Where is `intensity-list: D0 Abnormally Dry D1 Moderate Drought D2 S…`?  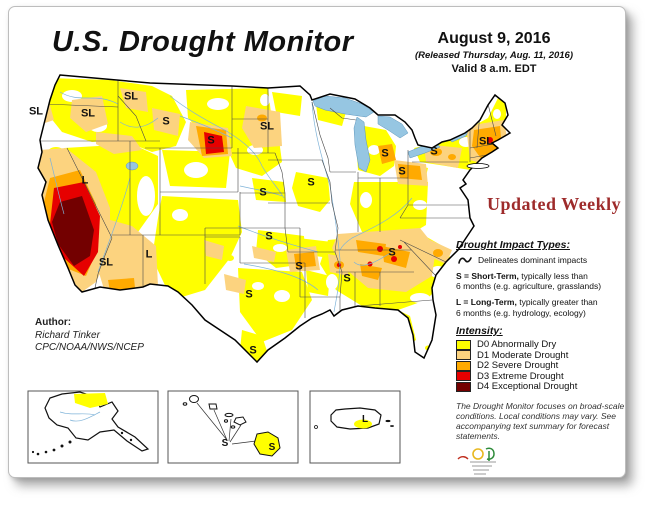
intensity-list: D0 Abnormally Dry D1 Moderate Drought D2 S… is located at coordinates (544, 366).